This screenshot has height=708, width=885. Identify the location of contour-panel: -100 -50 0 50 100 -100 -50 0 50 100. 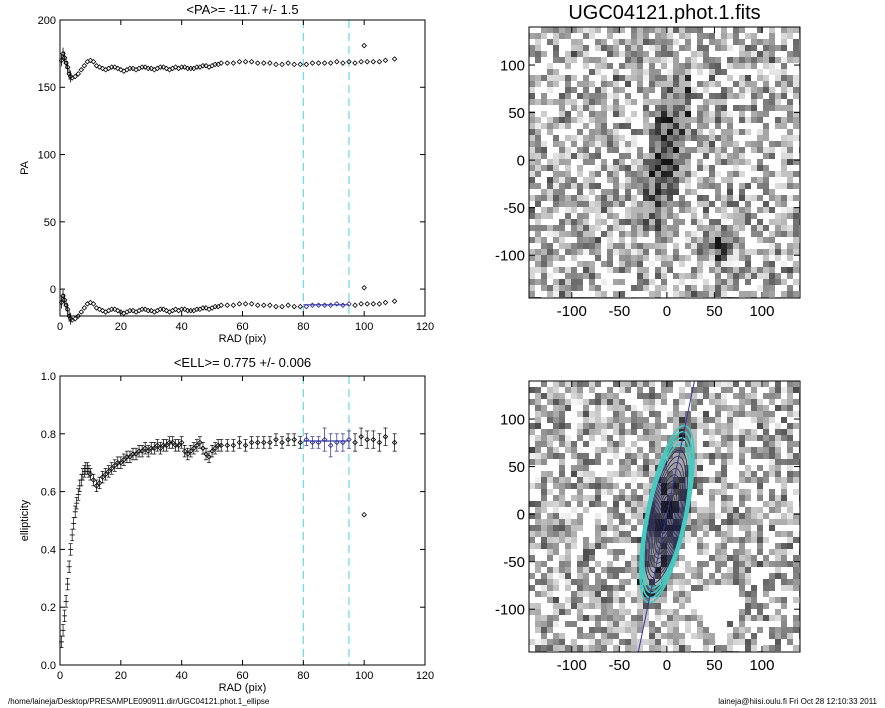
(648, 527).